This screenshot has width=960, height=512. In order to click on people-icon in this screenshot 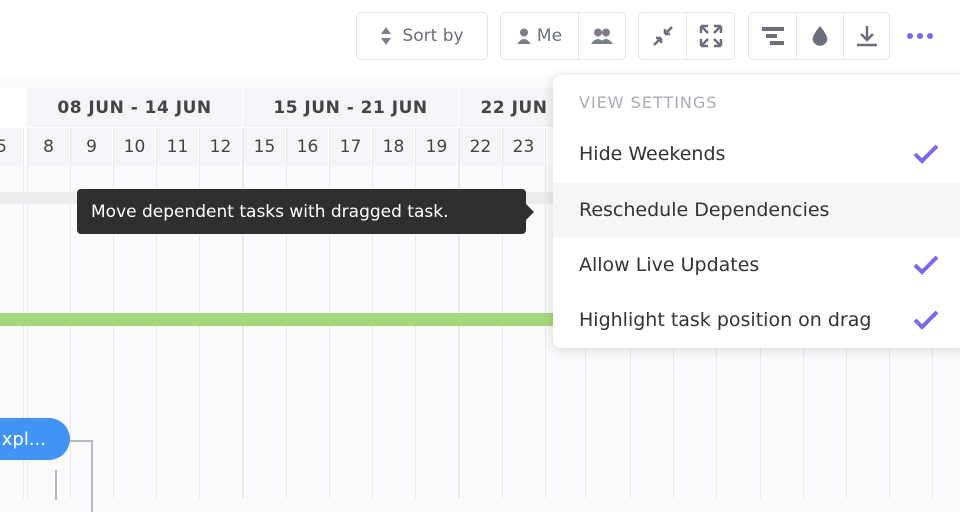, I will do `click(602, 36)`.